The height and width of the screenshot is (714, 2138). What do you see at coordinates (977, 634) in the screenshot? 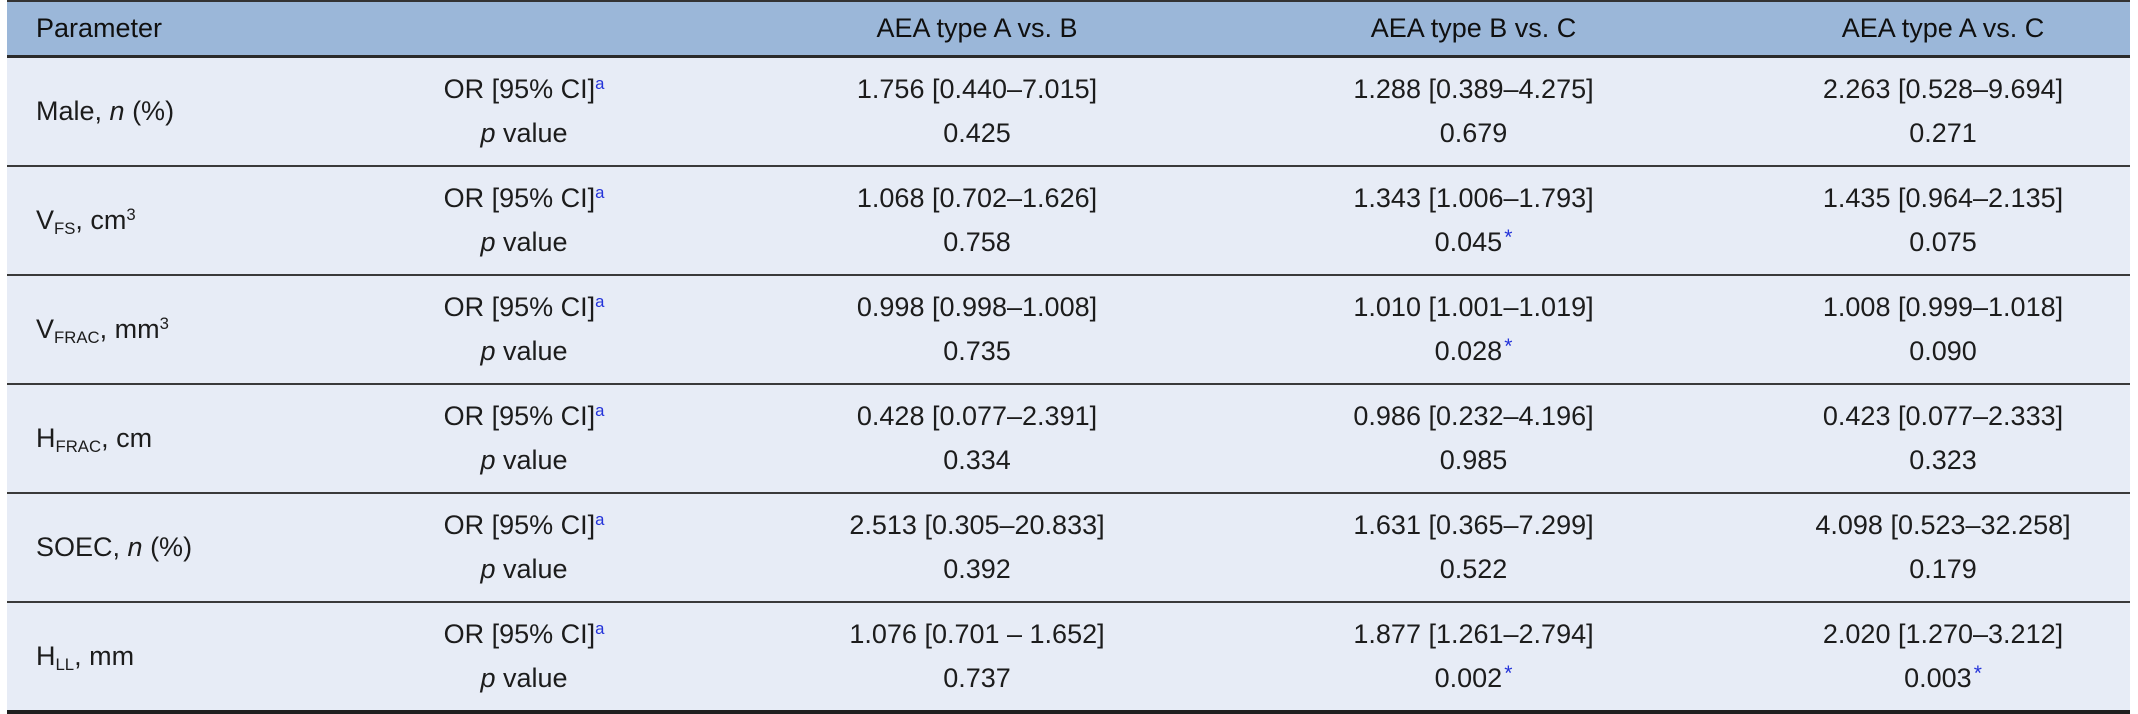
I see `or-ci-value: 1.076 [0.701 – 1.652]` at bounding box center [977, 634].